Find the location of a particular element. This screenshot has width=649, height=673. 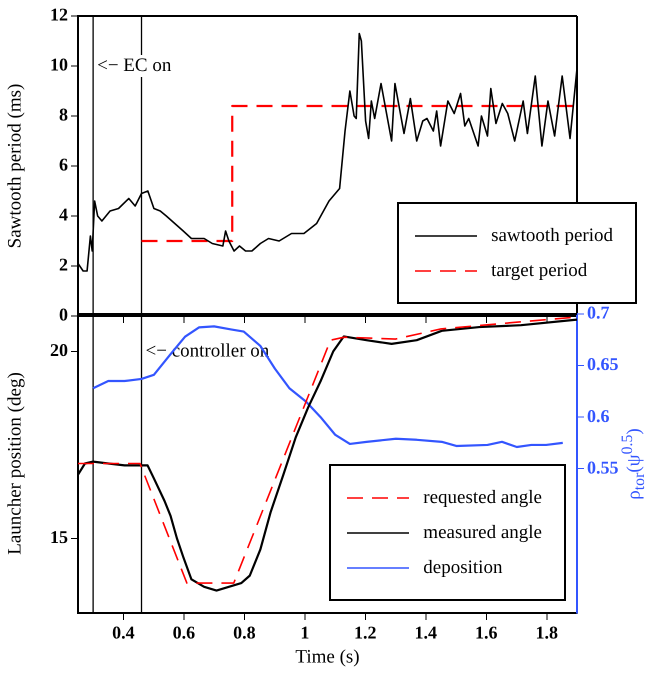

legend-label: sawtooth period is located at coordinates (552, 235).